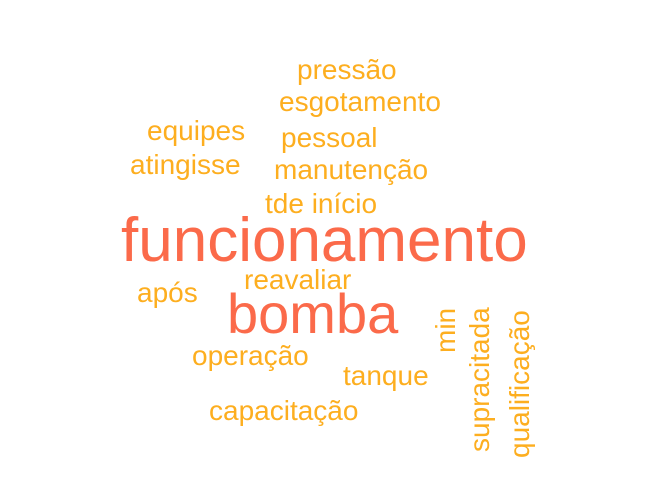 Image resolution: width=672 pixels, height=480 pixels. I want to click on word-atingisse: atingisse, so click(185, 164).